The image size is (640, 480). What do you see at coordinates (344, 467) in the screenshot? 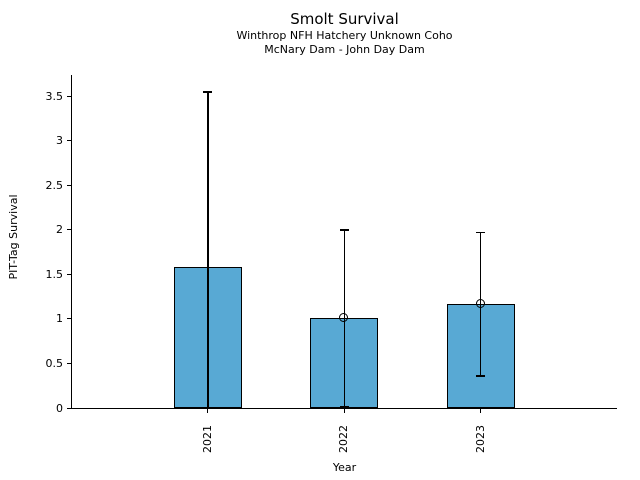
I see `x-axis-label: Year` at bounding box center [344, 467].